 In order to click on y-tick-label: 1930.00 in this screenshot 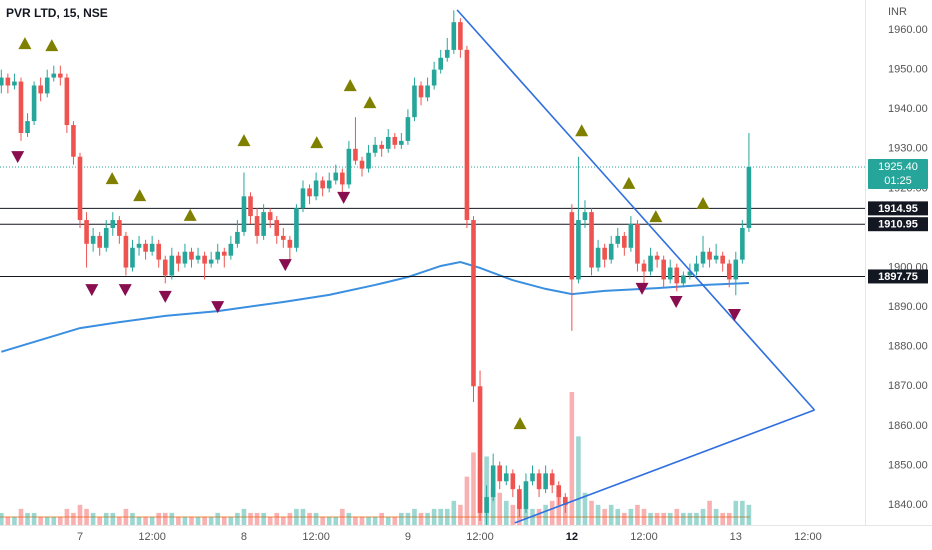, I will do `click(908, 149)`.